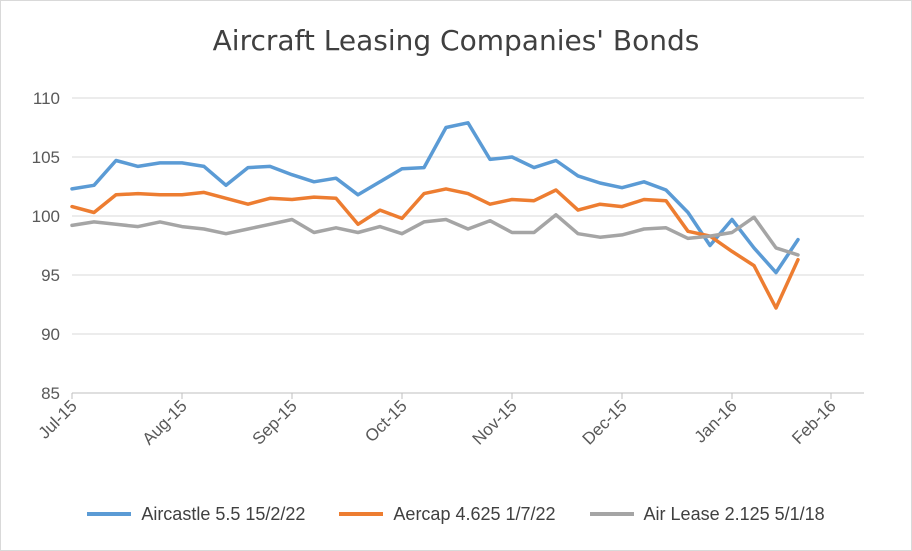 The image size is (912, 551). Describe the element at coordinates (275, 422) in the screenshot. I see `x-tick-label: Sep-15` at that location.